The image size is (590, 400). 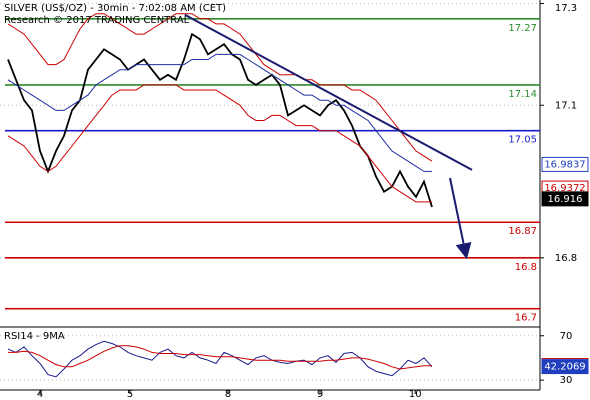 I want to click on x-tick-label: 4, so click(x=40, y=394).